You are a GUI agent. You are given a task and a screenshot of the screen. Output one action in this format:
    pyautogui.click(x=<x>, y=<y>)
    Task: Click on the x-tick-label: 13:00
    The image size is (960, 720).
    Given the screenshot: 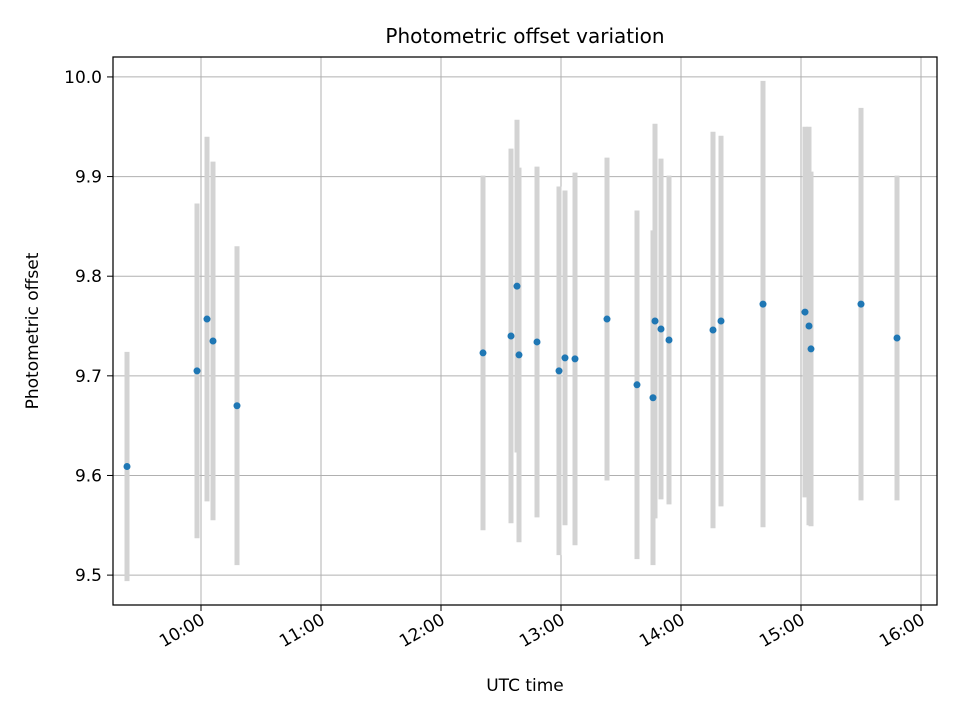 What is the action you would take?
    pyautogui.click(x=542, y=631)
    